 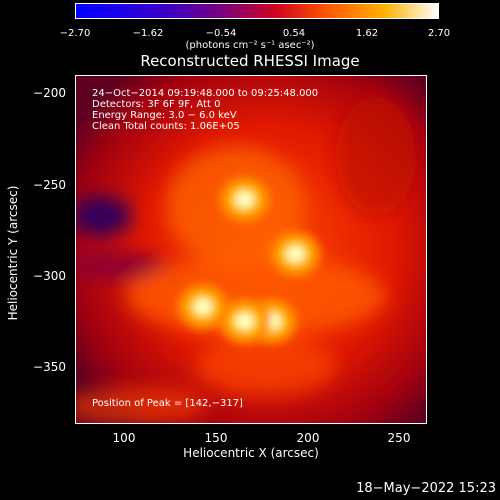 I want to click on annotation-peak: Position of Peak = [142,−317], so click(x=167, y=403).